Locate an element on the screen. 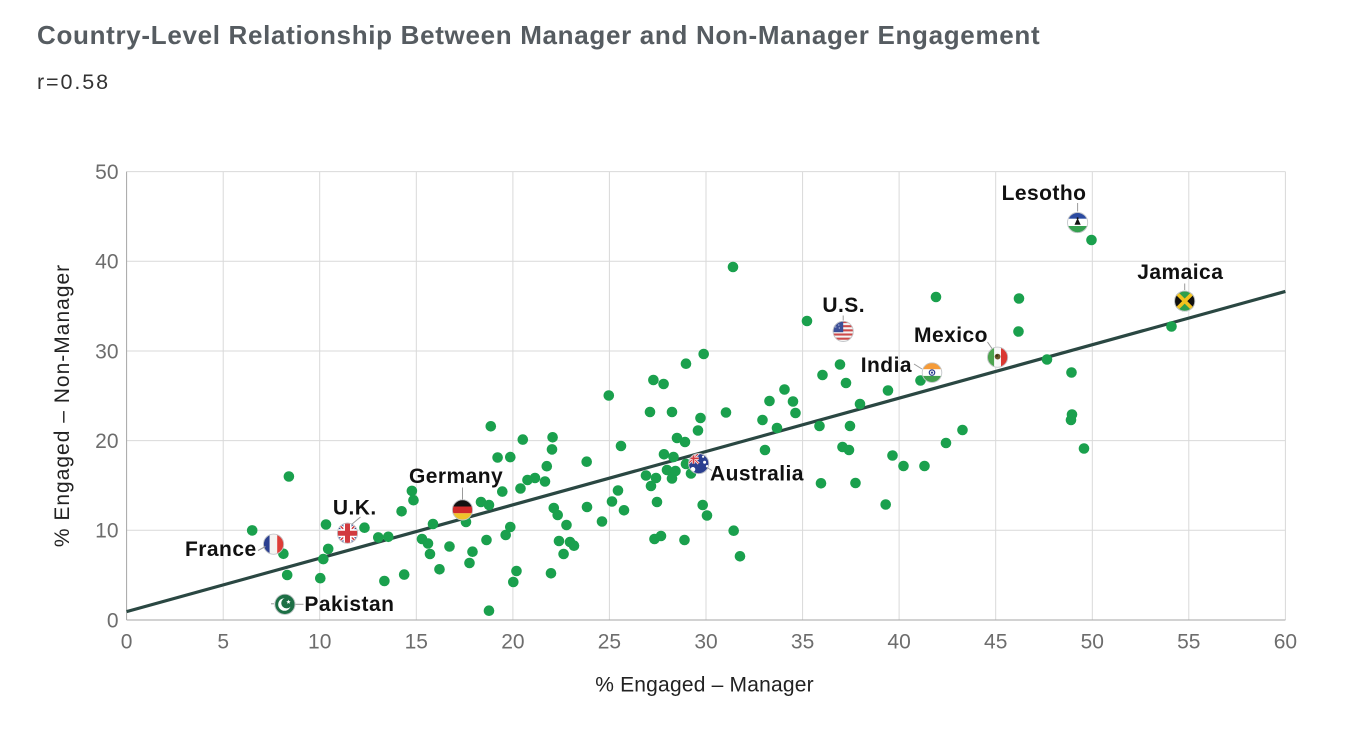  svg-text: Australia is located at coordinates (757, 474).